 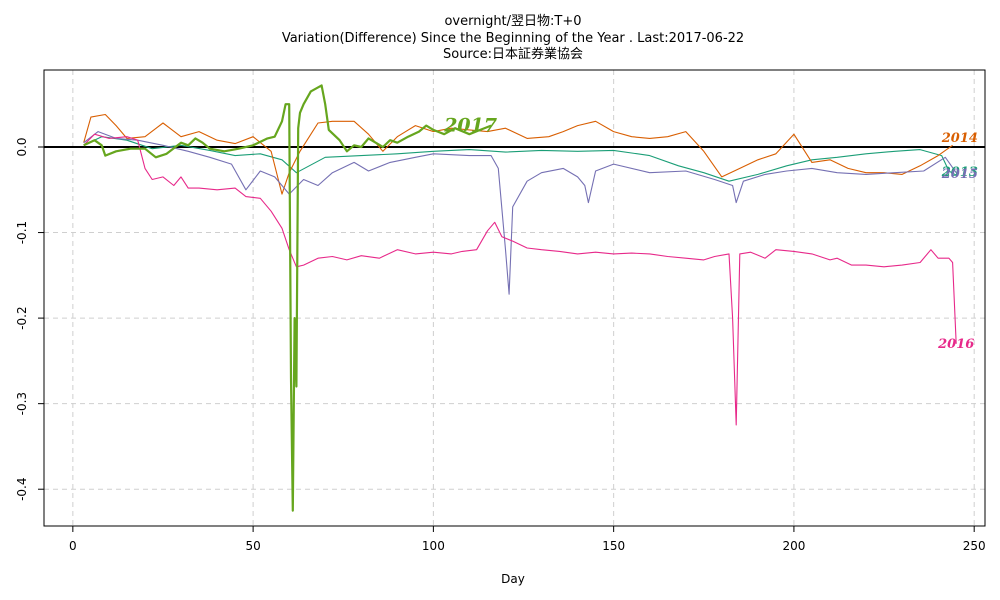 I want to click on series-label-2014: 2014, so click(x=959, y=138).